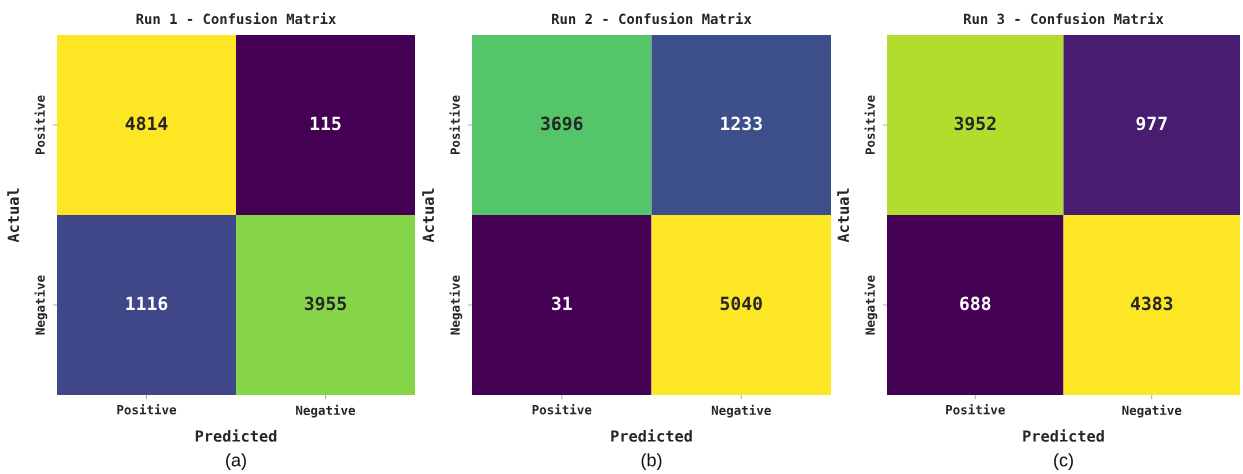 The image size is (1243, 474). I want to click on data-label: 3696, so click(562, 123).